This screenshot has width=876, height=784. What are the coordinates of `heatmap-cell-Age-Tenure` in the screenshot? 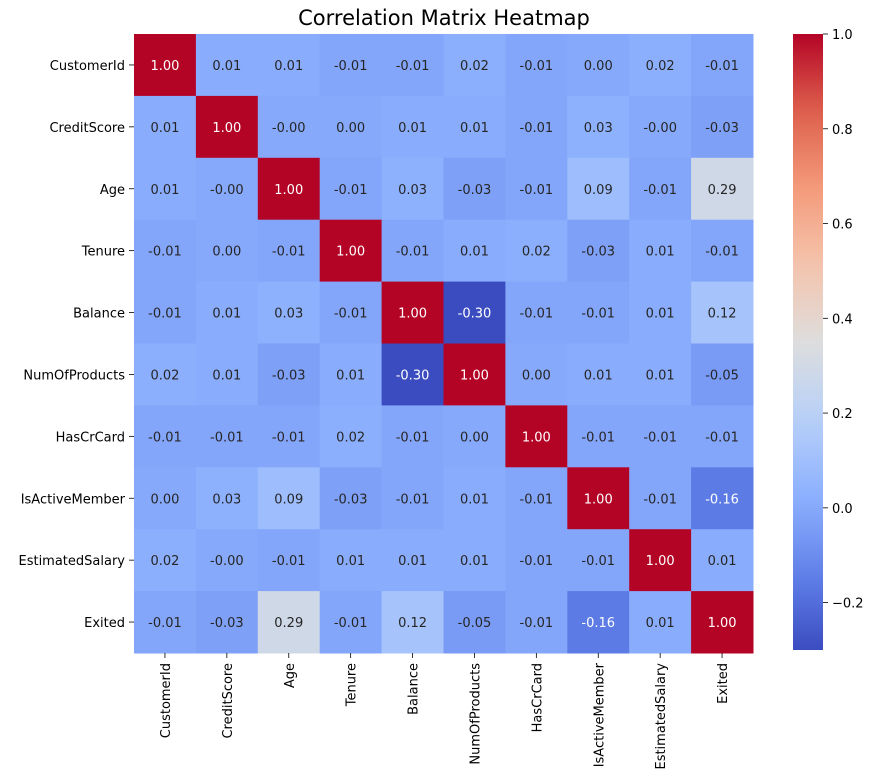 It's located at (351, 189).